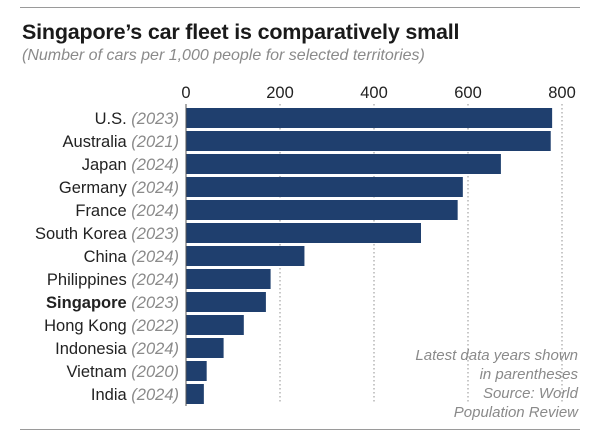  What do you see at coordinates (119, 188) in the screenshot?
I see `category-label: Germany (2024)` at bounding box center [119, 188].